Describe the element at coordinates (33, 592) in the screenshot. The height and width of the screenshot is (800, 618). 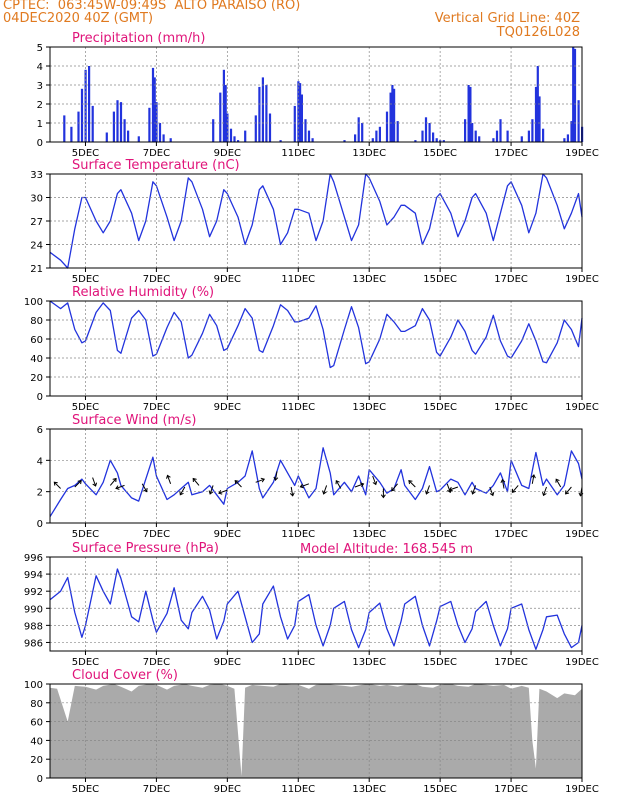
I see `y-tick-label: 992` at that location.